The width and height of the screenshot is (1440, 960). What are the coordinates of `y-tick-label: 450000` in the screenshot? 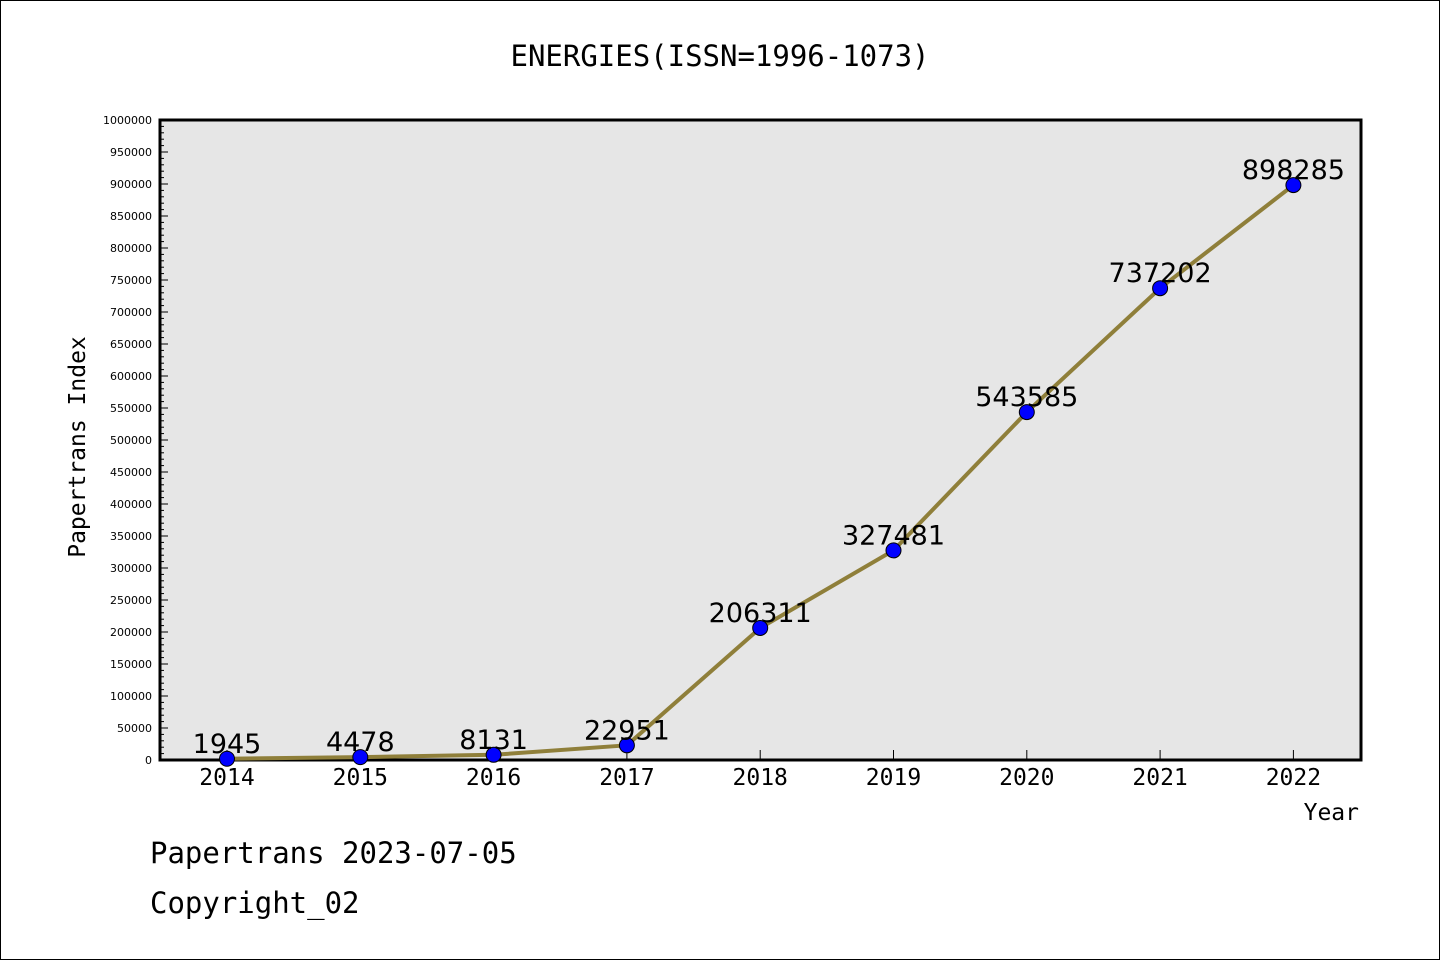 It's located at (131, 472).